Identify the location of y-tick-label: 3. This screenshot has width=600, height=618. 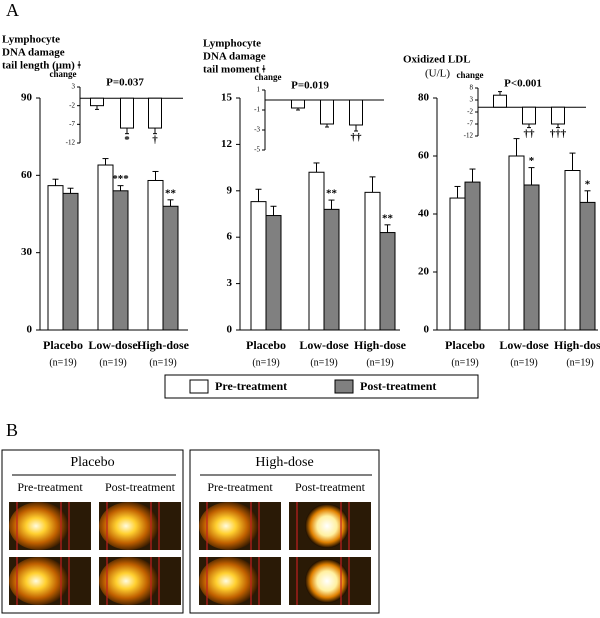
(230, 283).